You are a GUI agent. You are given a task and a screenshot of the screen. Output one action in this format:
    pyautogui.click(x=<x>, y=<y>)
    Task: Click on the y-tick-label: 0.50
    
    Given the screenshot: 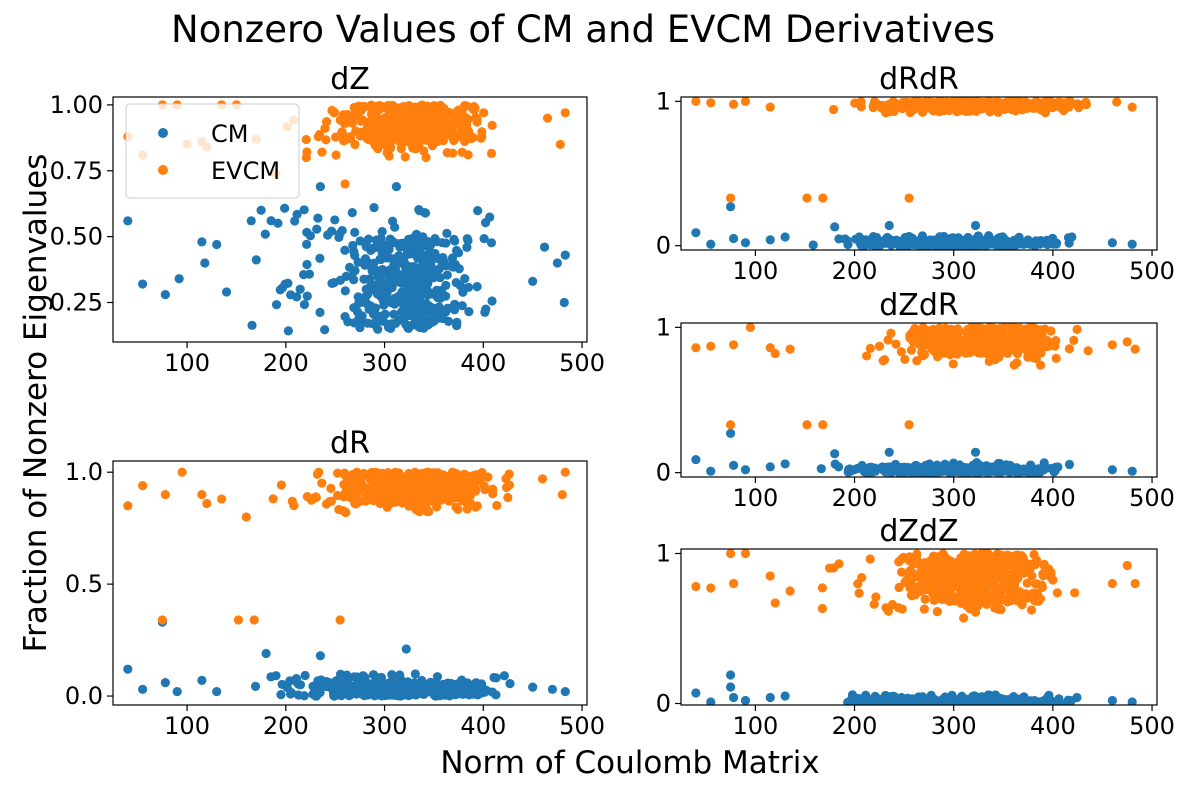 What is the action you would take?
    pyautogui.click(x=76, y=237)
    